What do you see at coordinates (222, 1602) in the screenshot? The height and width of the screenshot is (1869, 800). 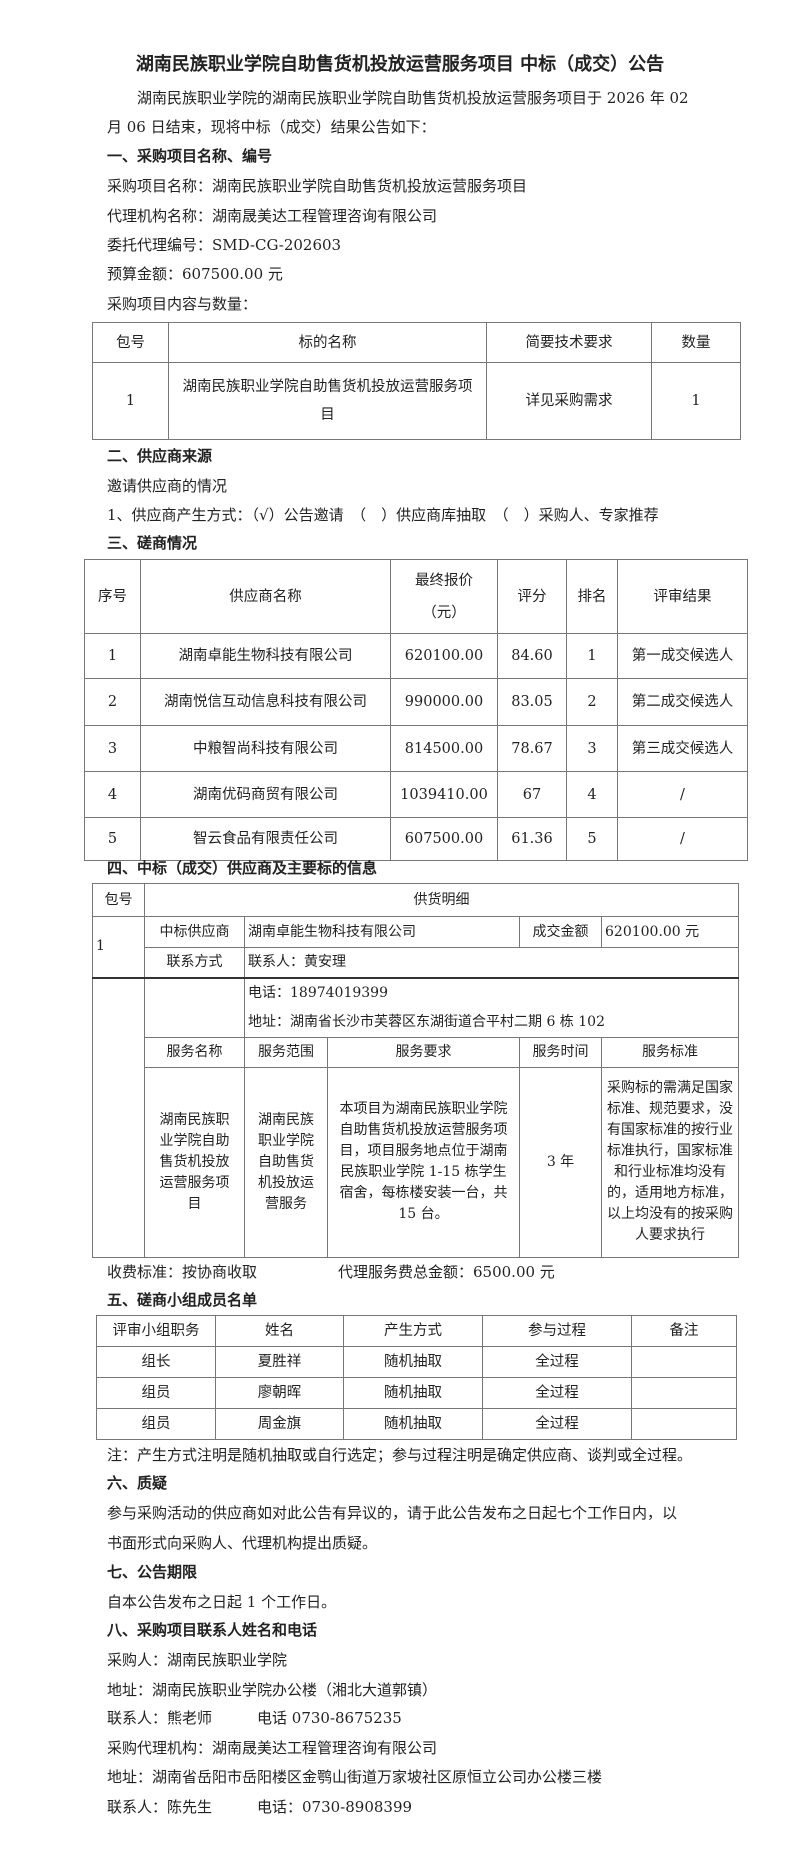 I see `notice-period: 自本公告发布之日起 1 个工作日。` at bounding box center [222, 1602].